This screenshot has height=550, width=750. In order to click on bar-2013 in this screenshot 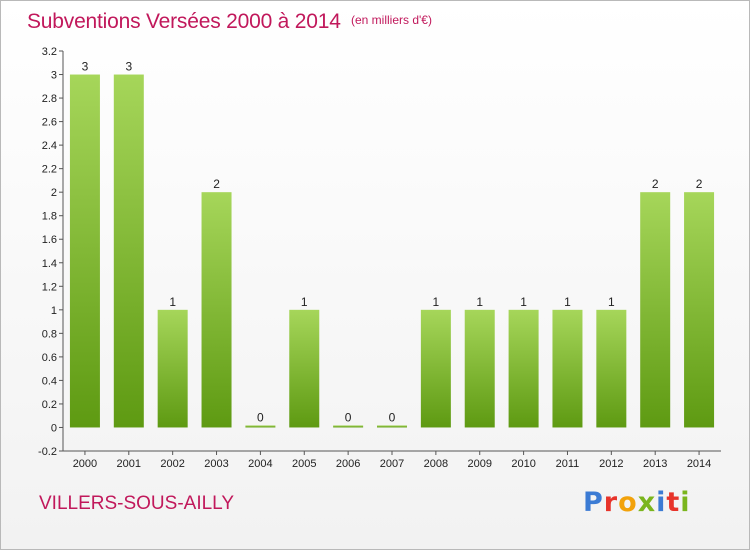, I will do `click(655, 310)`.